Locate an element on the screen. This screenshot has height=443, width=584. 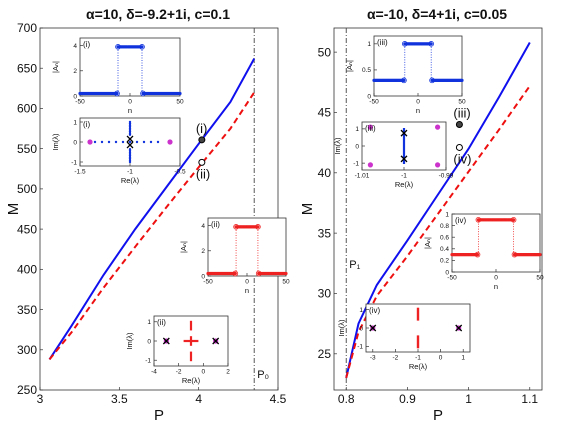
inset-iv-spectrum-chart: -3 -2 -1 0 1 -1 0 1 Re(λ) Im(λ) (iv) is located at coordinates (404, 337).